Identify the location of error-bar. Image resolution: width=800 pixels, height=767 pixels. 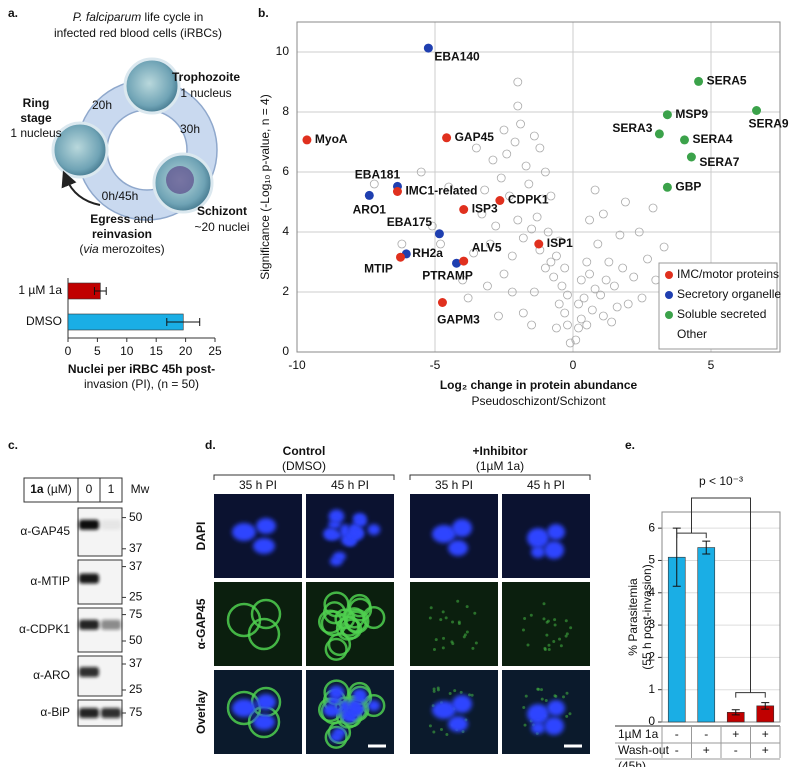
(100, 291).